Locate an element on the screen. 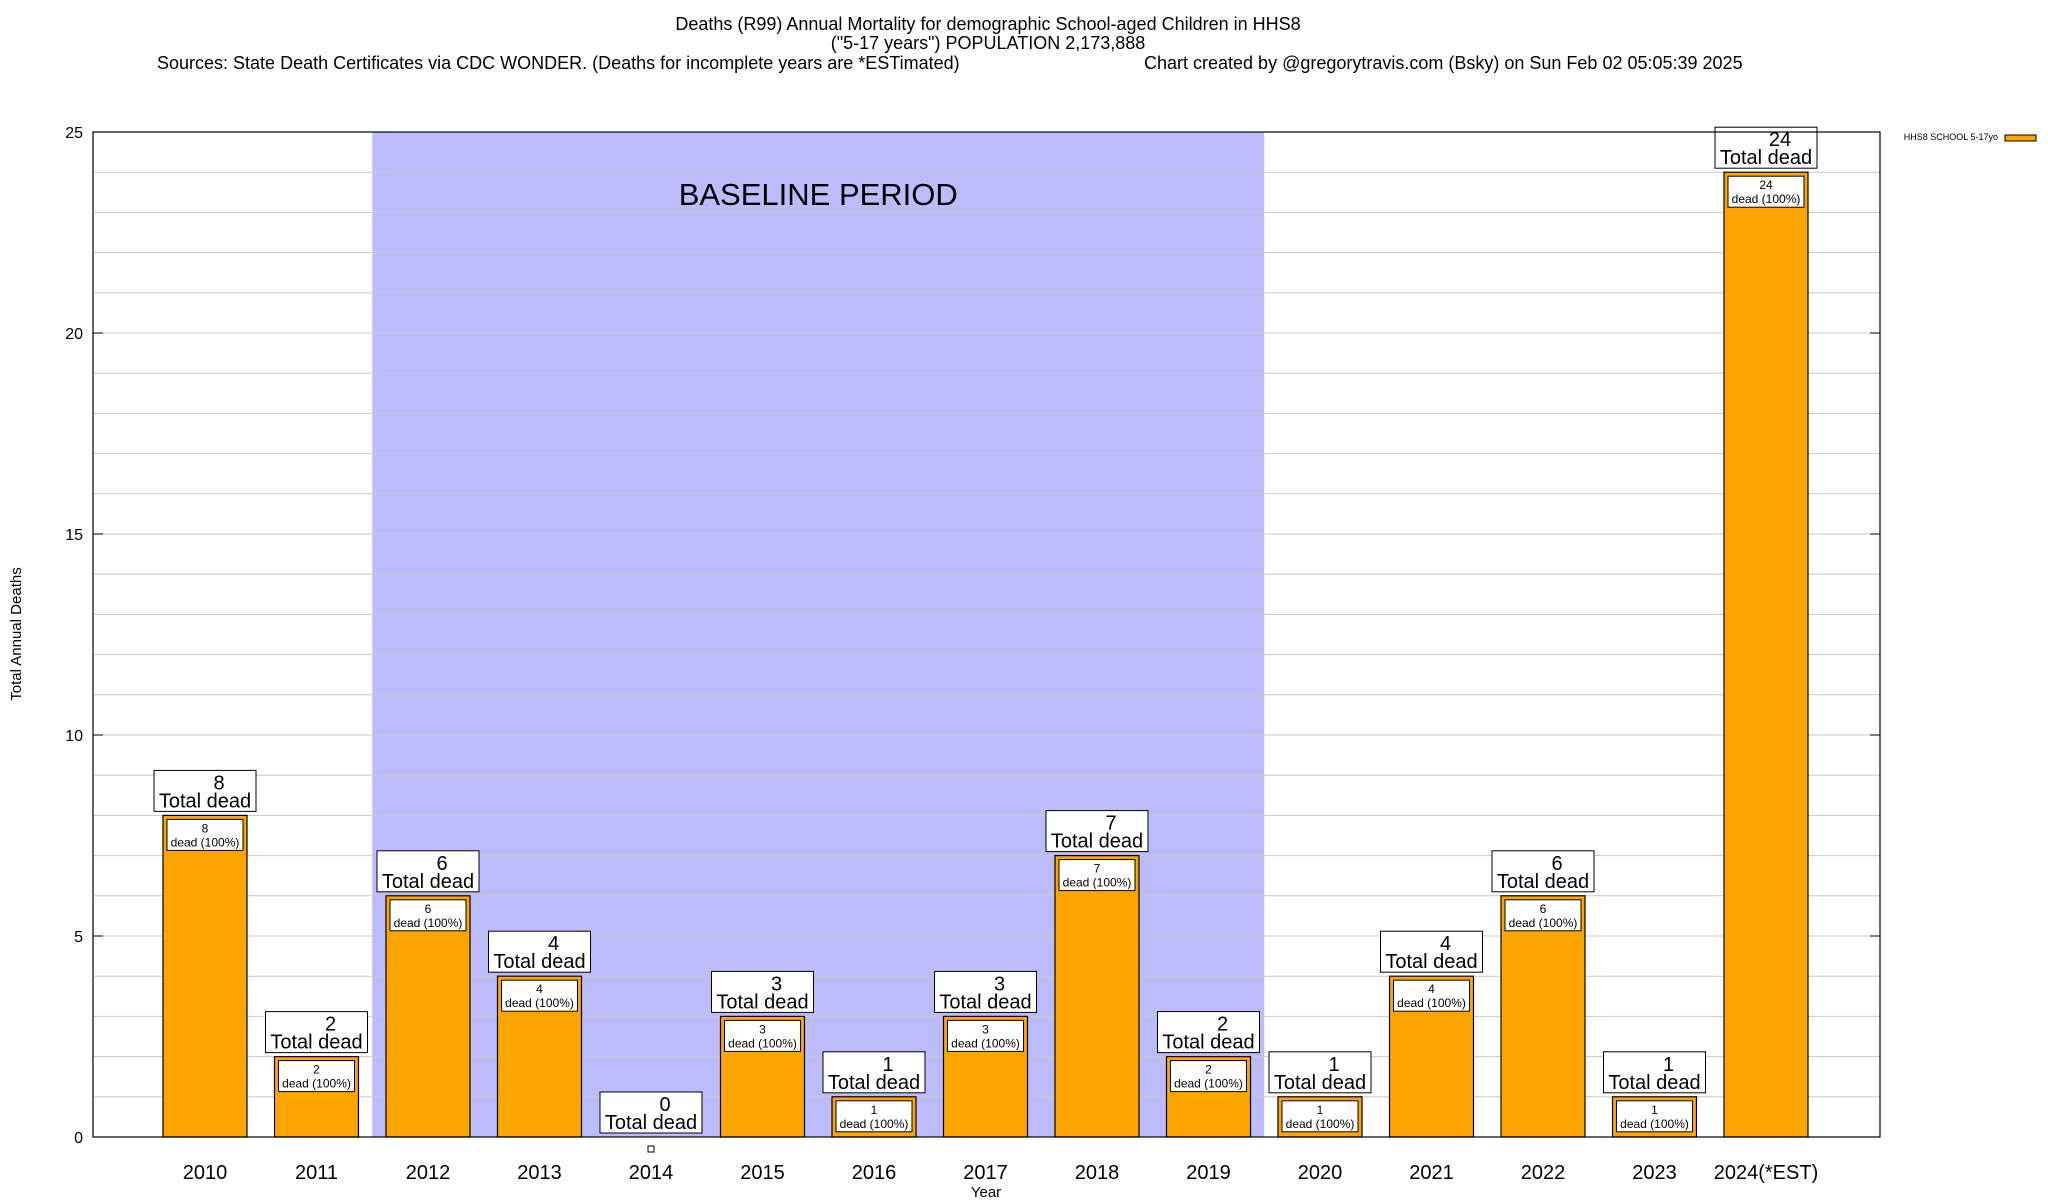  bar-total-value: 6 is located at coordinates (1556, 864).